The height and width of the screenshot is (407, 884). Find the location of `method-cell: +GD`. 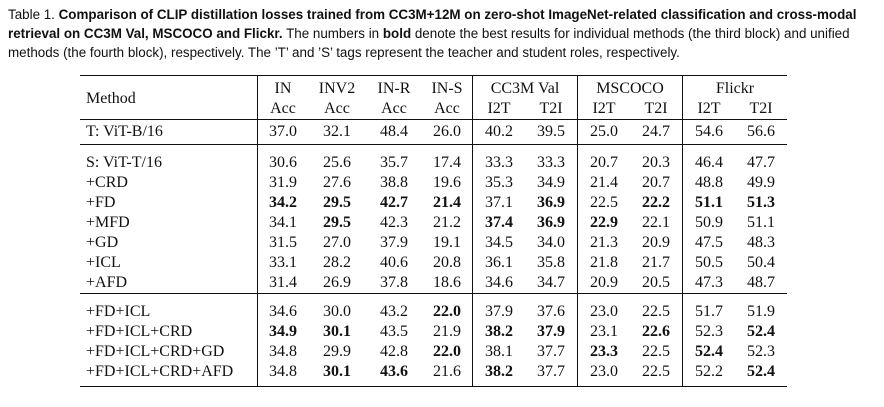

method-cell: +GD is located at coordinates (102, 242).